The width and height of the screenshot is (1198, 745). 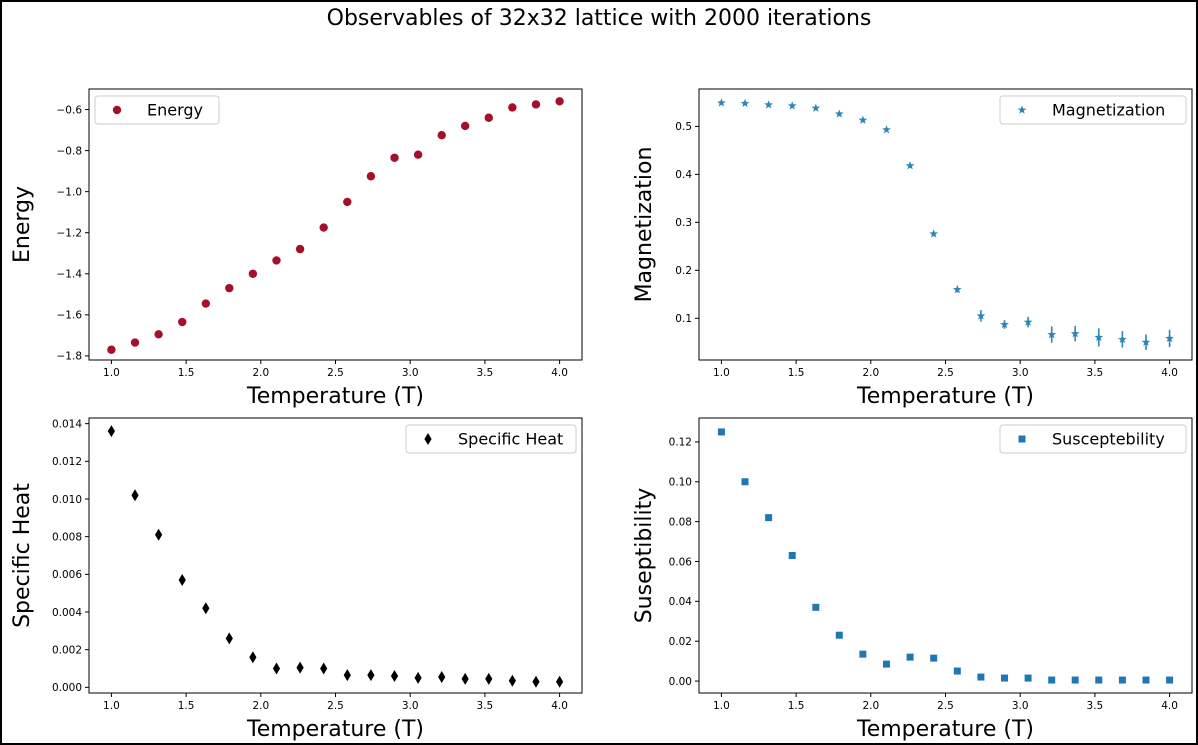 What do you see at coordinates (1095, 706) in the screenshot?
I see `x-tick-label: 3.5` at bounding box center [1095, 706].